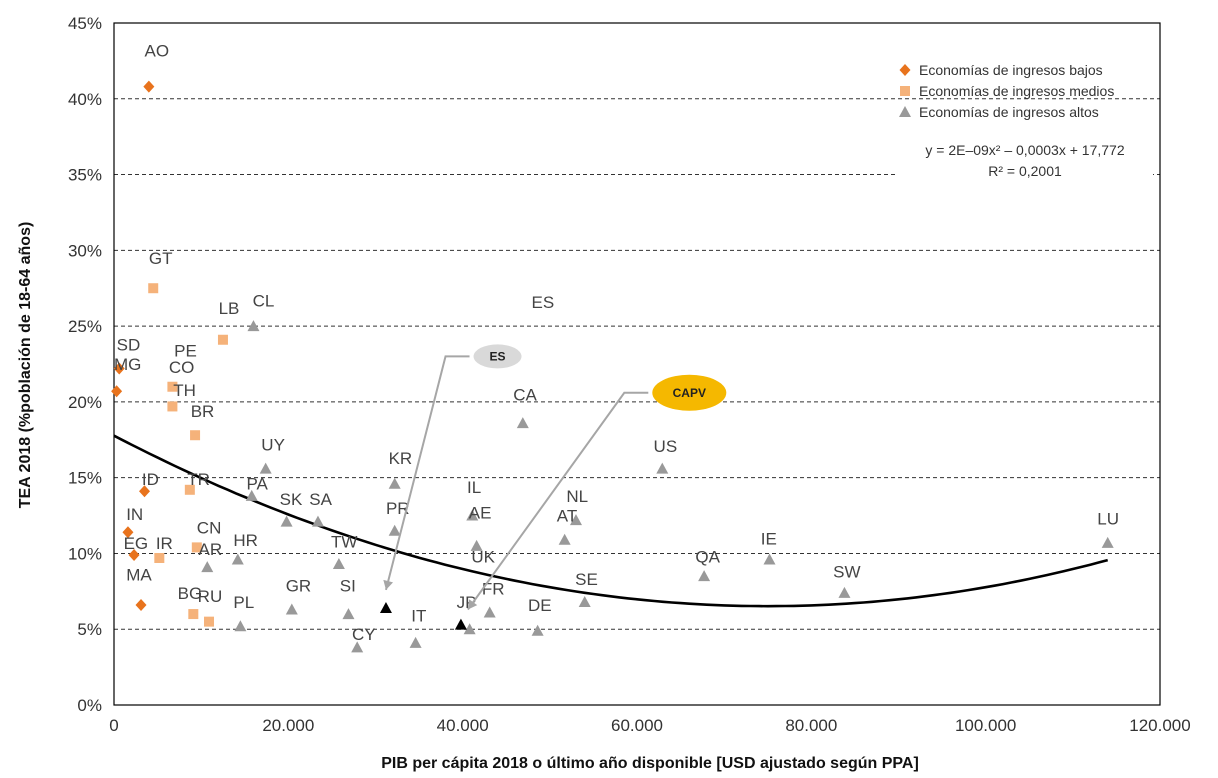 This screenshot has height=778, width=1218. What do you see at coordinates (493, 588) in the screenshot?
I see `point-label: FR` at bounding box center [493, 588].